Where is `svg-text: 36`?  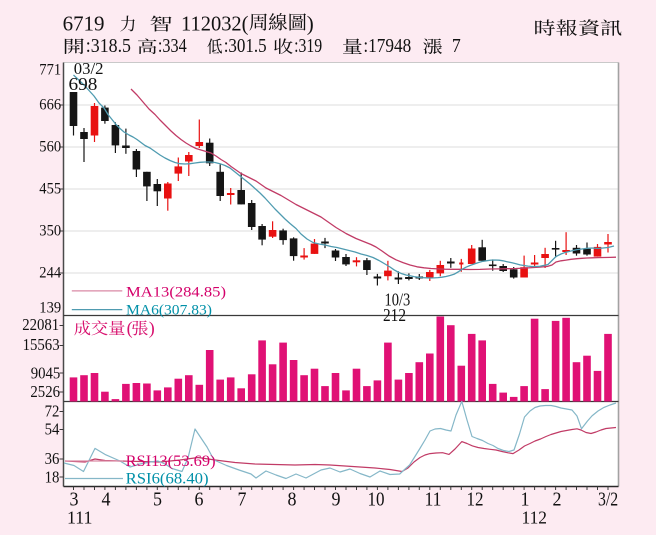
svg-text: 36 is located at coordinates (52, 458).